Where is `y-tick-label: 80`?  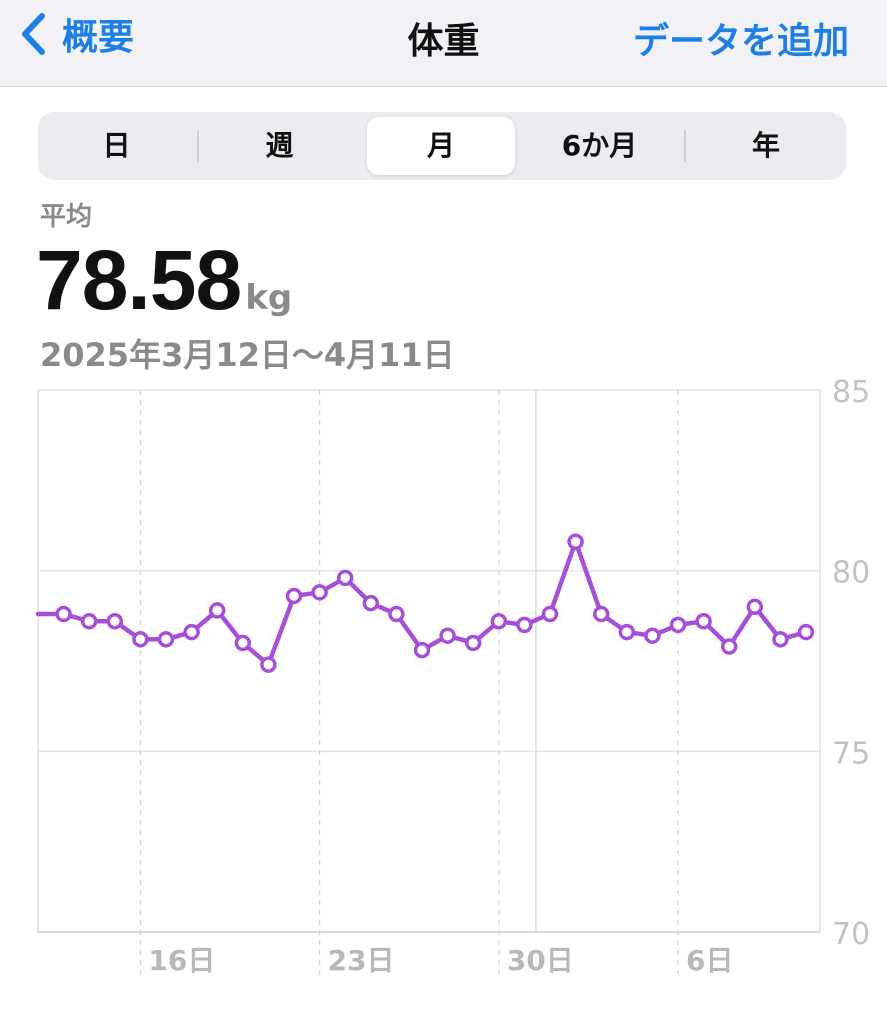
y-tick-label: 80 is located at coordinates (851, 573).